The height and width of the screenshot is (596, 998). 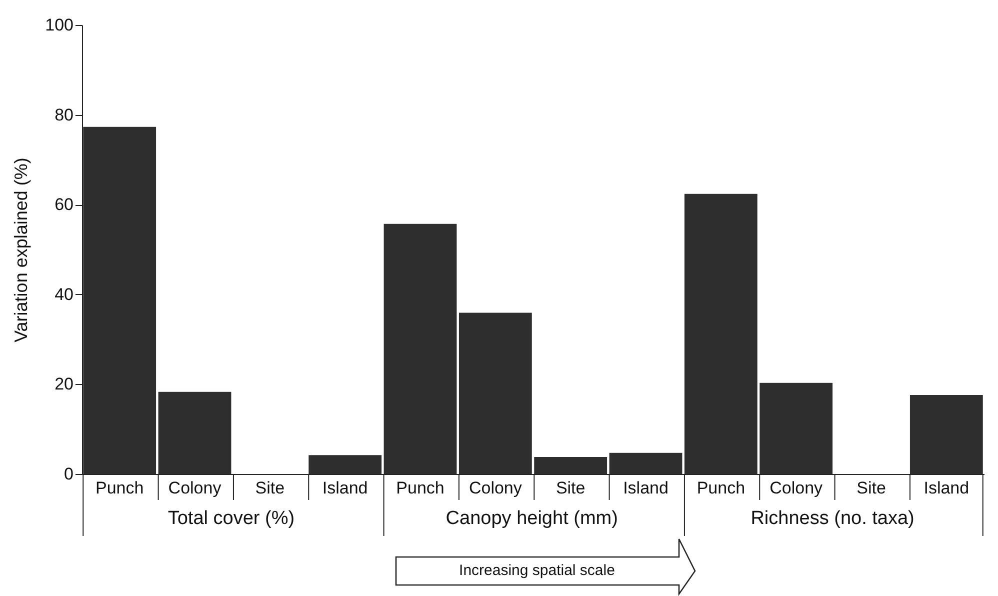 What do you see at coordinates (64, 204) in the screenshot?
I see `y-tick-label: 60` at bounding box center [64, 204].